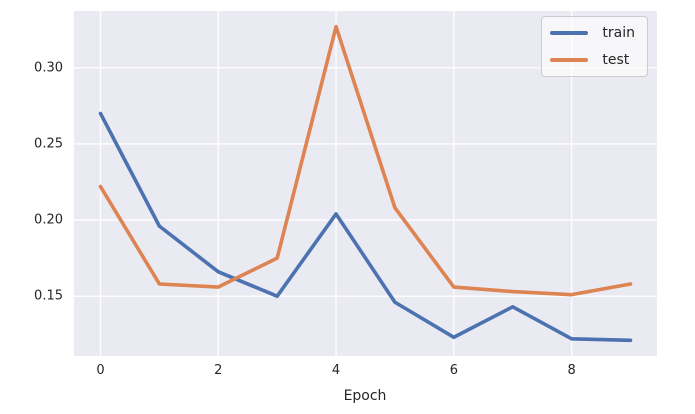 The width and height of the screenshot is (695, 414). What do you see at coordinates (618, 33) in the screenshot?
I see `legend-label-train: train` at bounding box center [618, 33].